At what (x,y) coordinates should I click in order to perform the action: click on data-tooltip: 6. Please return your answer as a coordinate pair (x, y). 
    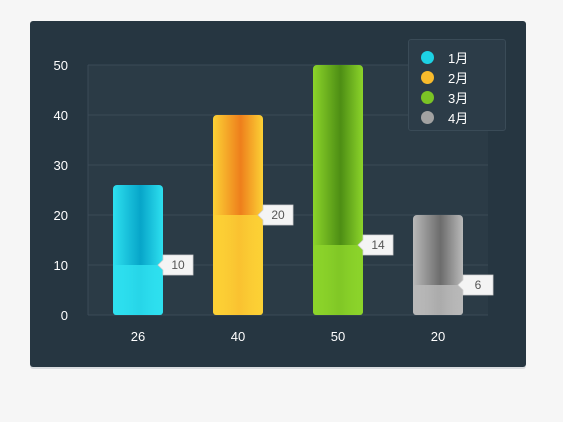
    Looking at the image, I should click on (475, 285).